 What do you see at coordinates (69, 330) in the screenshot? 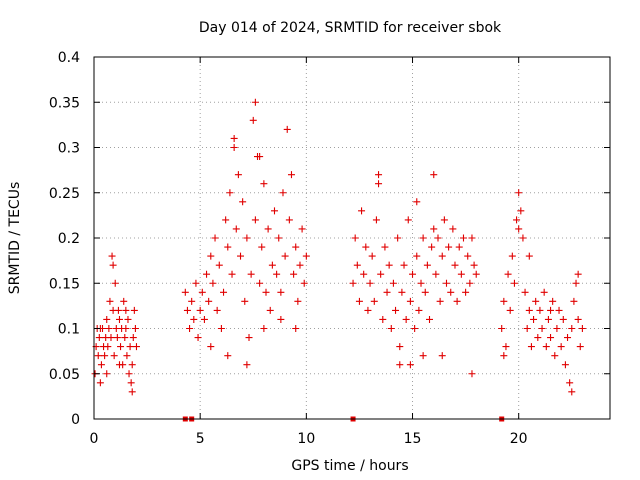
I see `y-tick-label: 0.1` at bounding box center [69, 330].